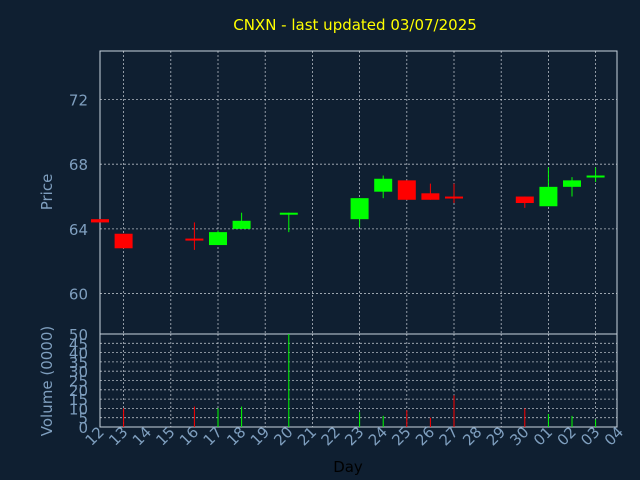  I want to click on volume-tick-label: 30, so click(78, 372).